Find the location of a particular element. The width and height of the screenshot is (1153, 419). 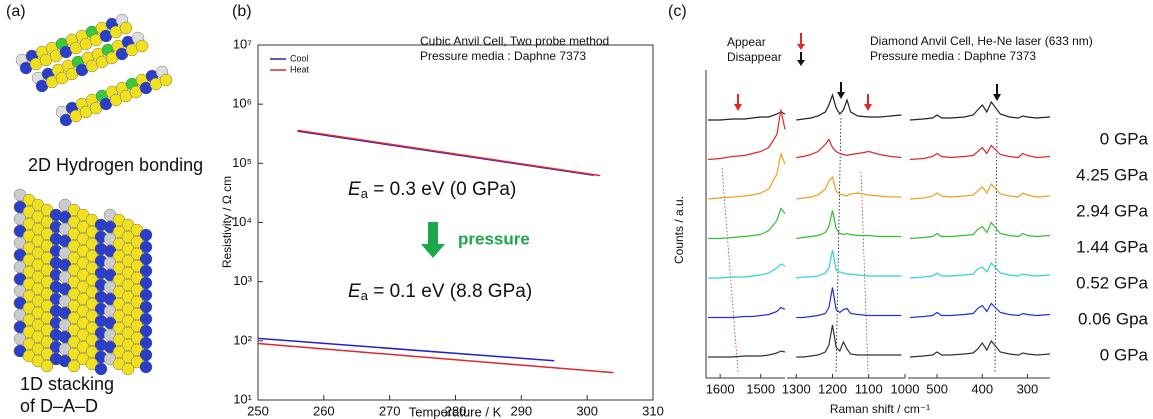

y-tick-label: 10¹ is located at coordinates (242, 398).